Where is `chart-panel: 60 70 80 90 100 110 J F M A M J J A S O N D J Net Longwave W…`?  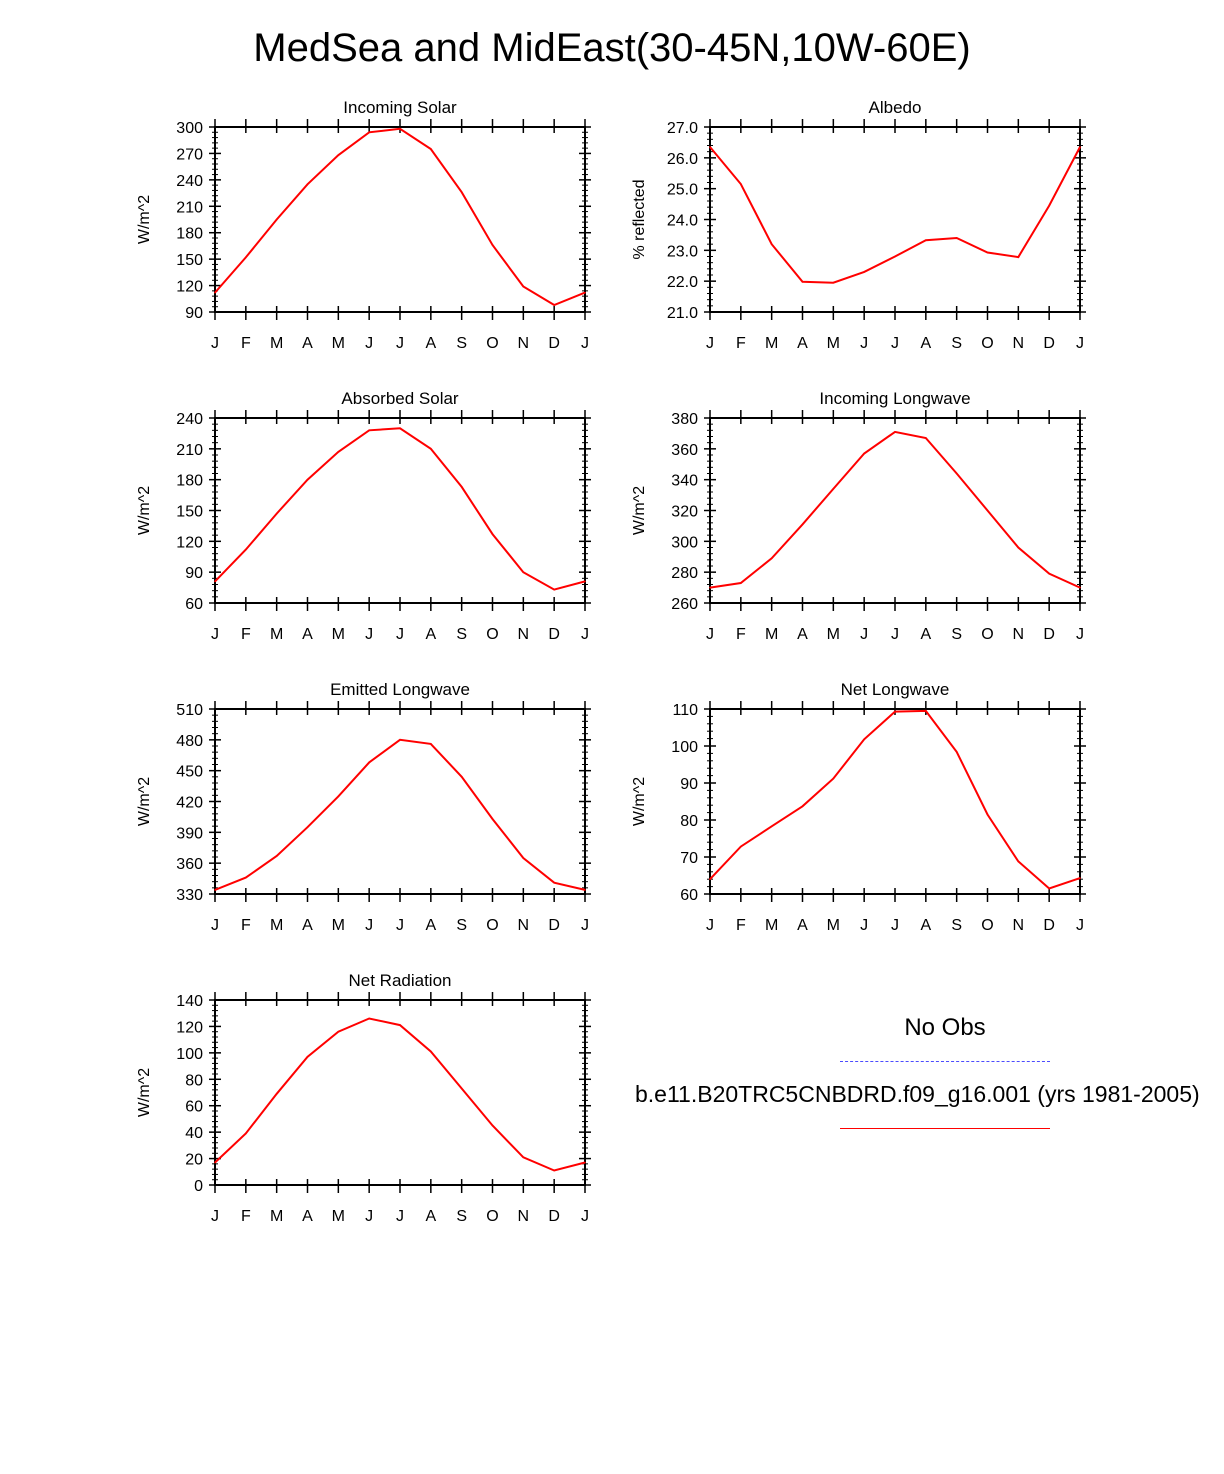 chart-panel: 60 70 80 90 100 110 J F M A M J J A S O N D J Net Longwave W… is located at coordinates (858, 807).